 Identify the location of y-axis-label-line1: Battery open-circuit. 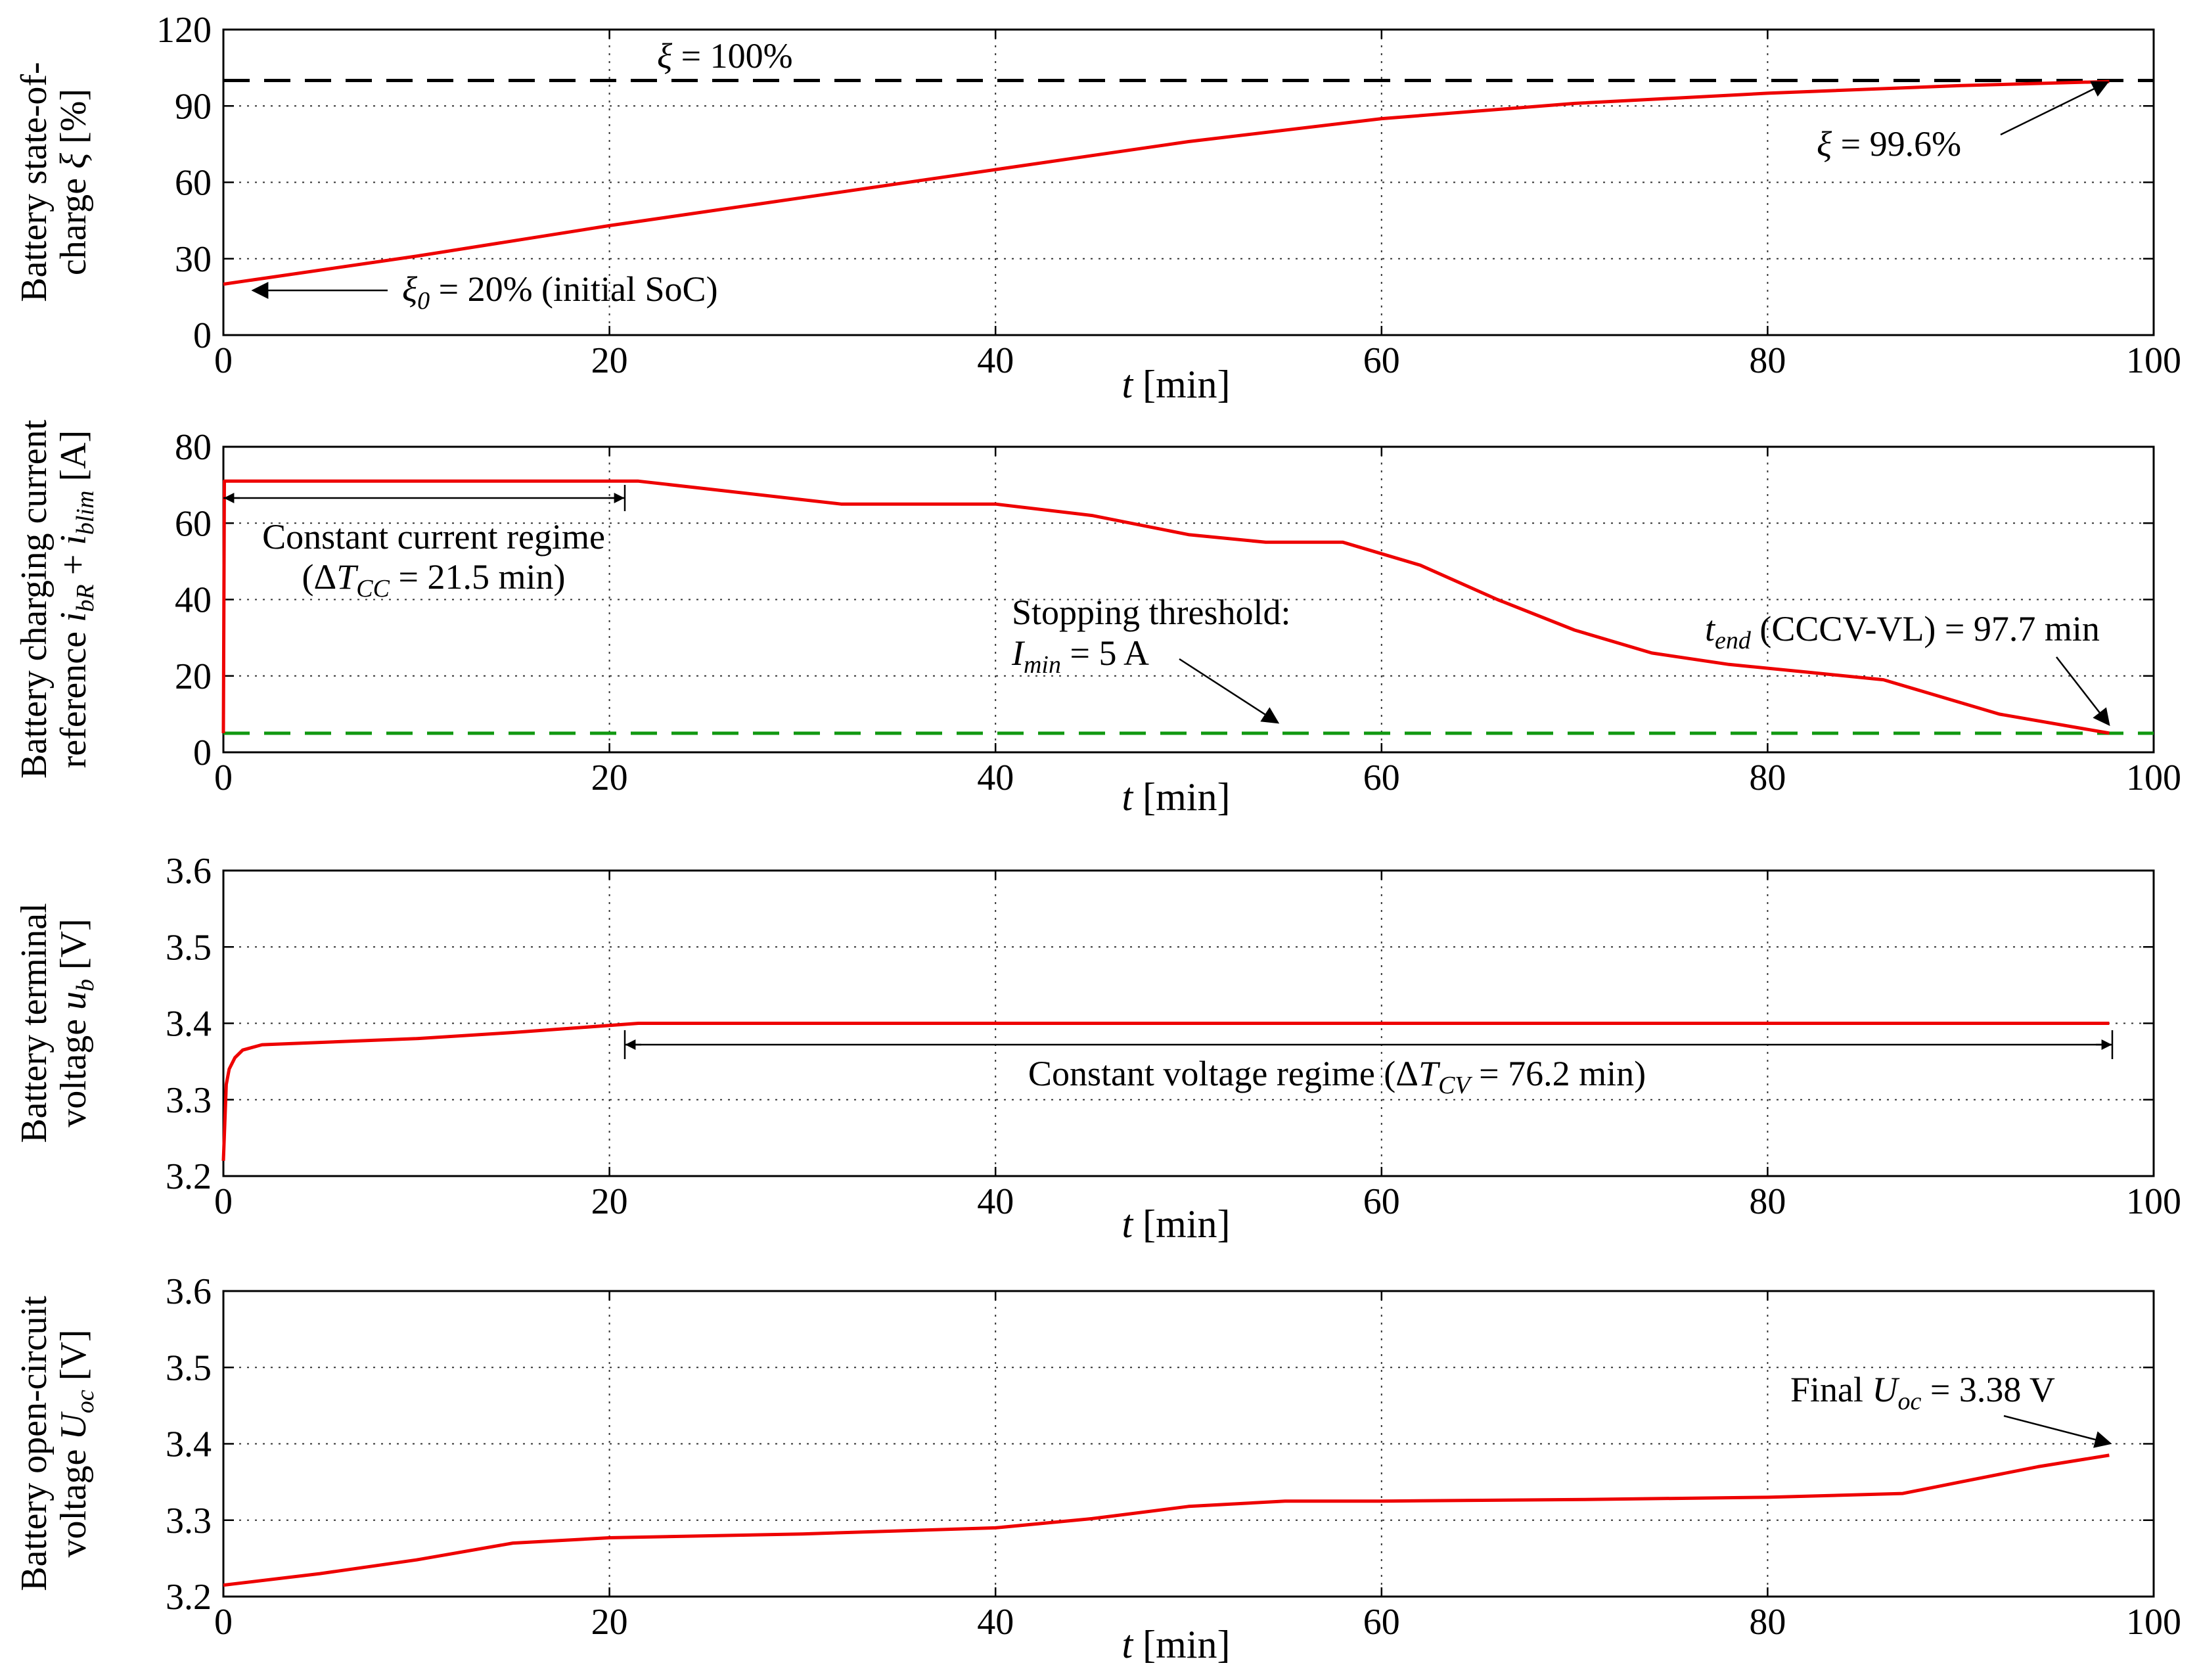
(34, 1443).